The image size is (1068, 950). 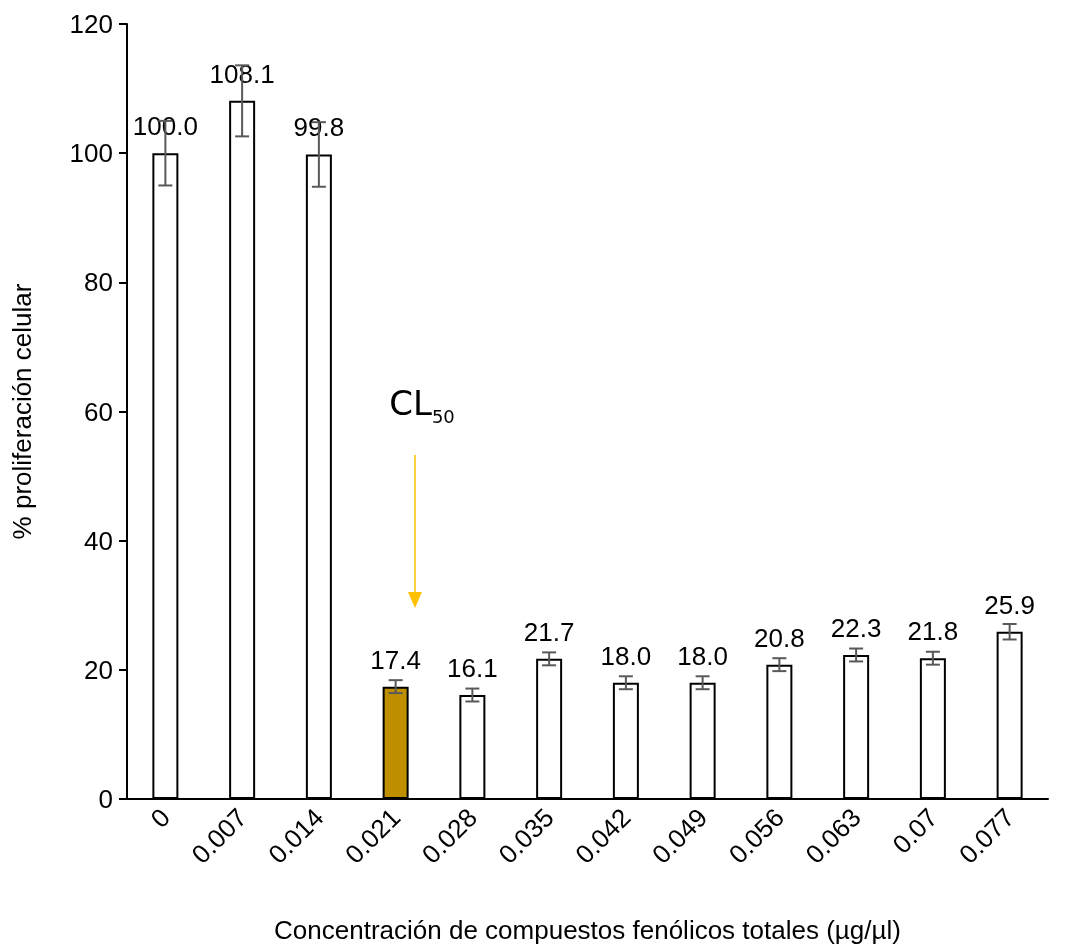 I want to click on y-tick-label: 20, so click(x=98, y=669).